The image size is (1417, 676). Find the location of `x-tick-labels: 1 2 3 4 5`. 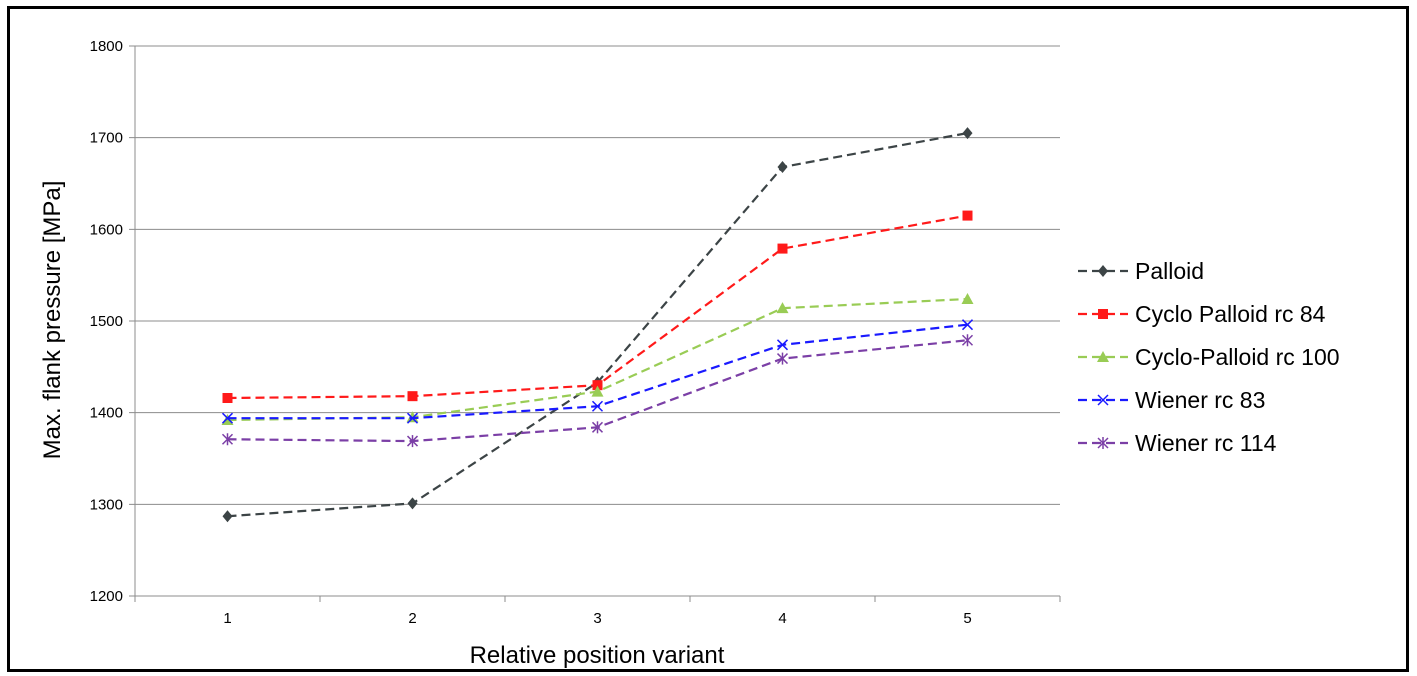

x-tick-labels: 1 2 3 4 5 is located at coordinates (597, 618).